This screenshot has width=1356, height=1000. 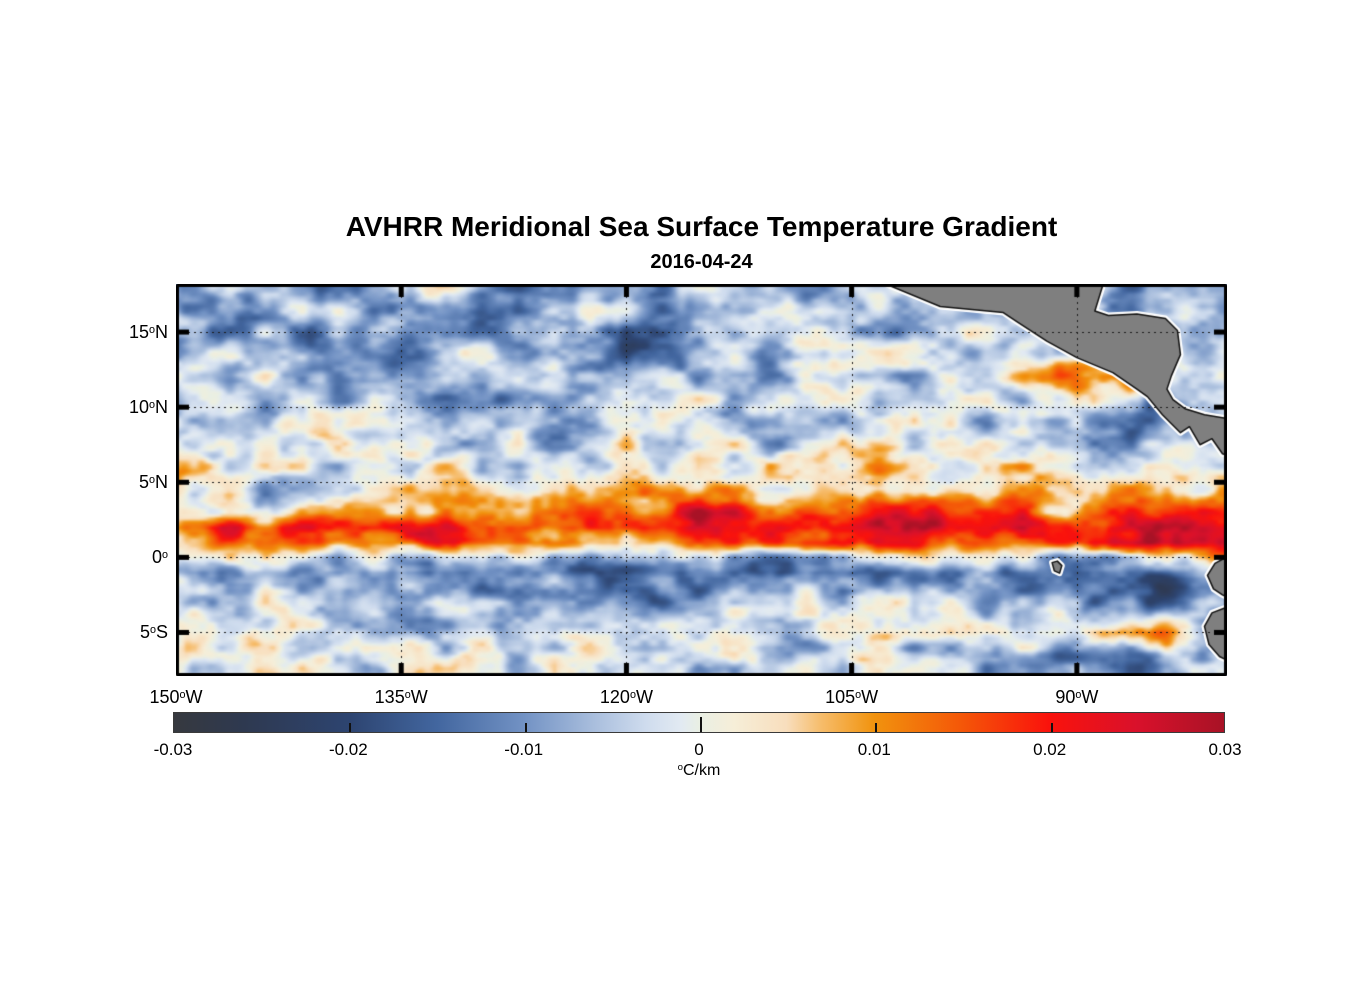 I want to click on chart-subtitle: 2016-04-24, so click(x=701, y=262).